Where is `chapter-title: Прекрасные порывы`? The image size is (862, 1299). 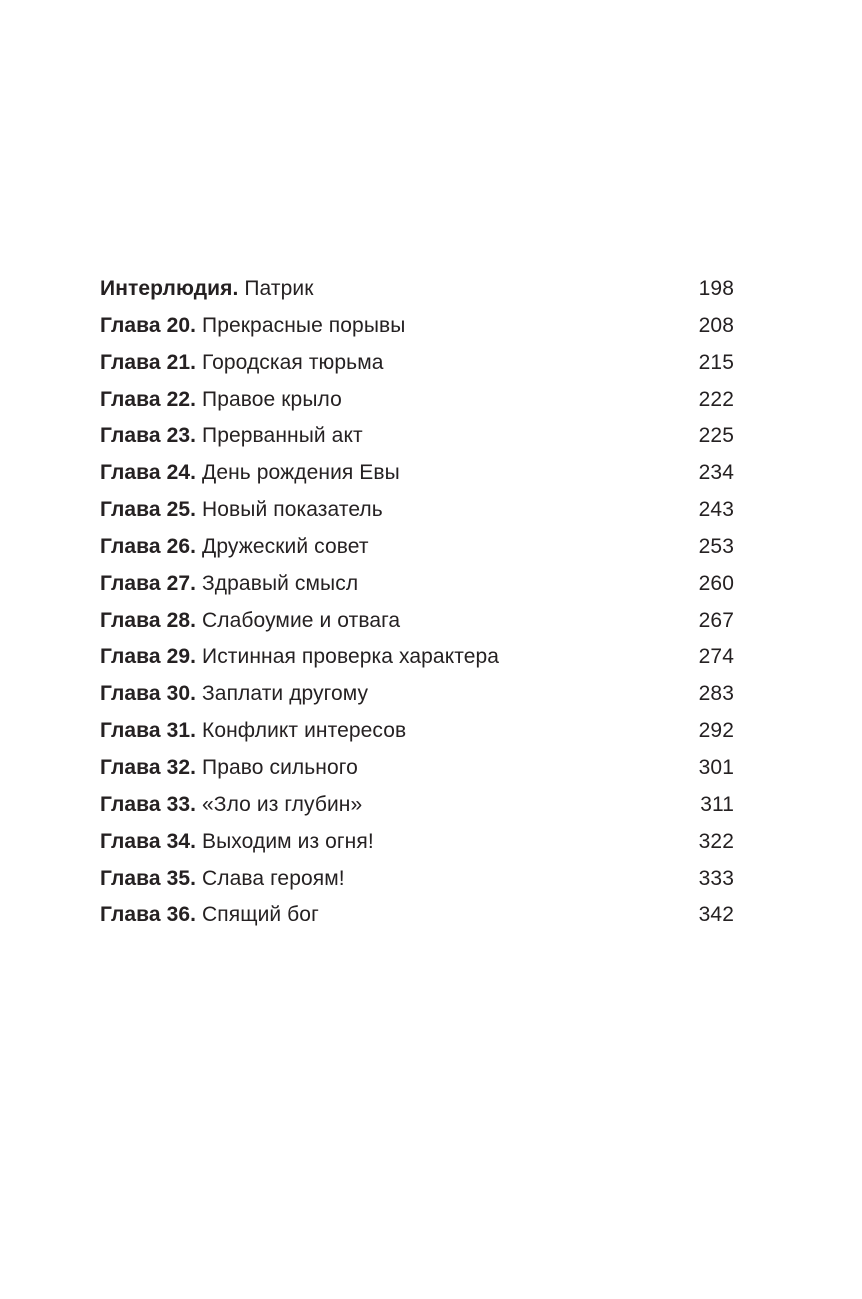
chapter-title: Прекрасные порывы is located at coordinates (304, 325).